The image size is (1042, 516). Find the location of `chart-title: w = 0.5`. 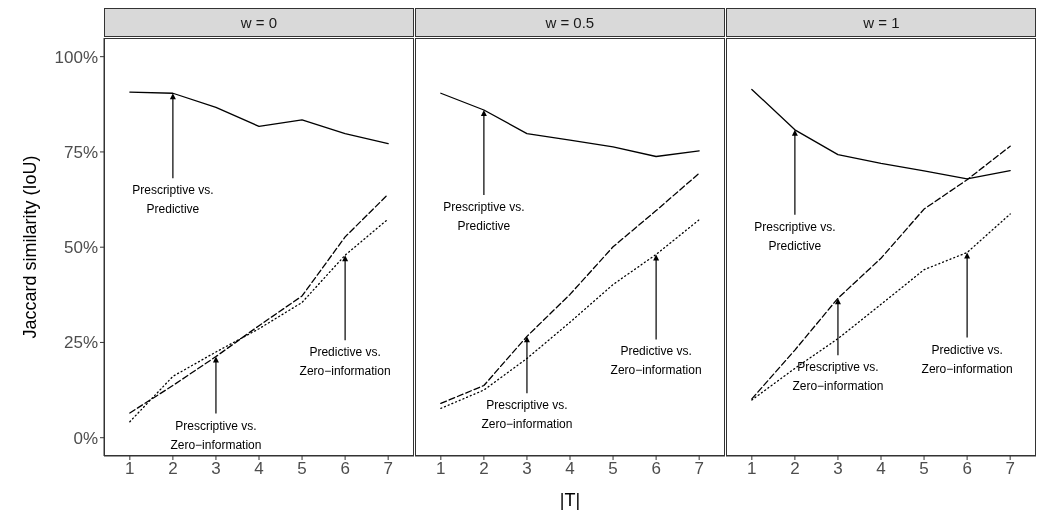

chart-title: w = 0.5 is located at coordinates (569, 22).